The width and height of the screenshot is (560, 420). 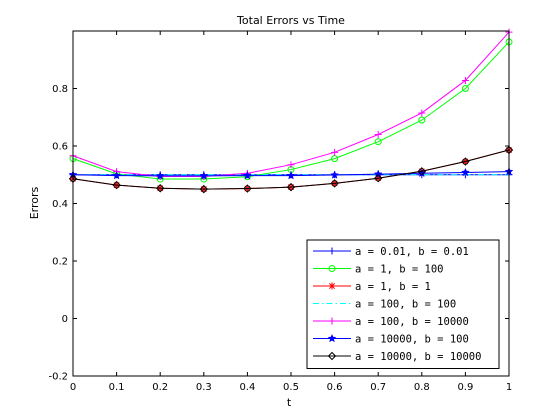 What do you see at coordinates (204, 387) in the screenshot?
I see `x-tick-label: 0.3` at bounding box center [204, 387].